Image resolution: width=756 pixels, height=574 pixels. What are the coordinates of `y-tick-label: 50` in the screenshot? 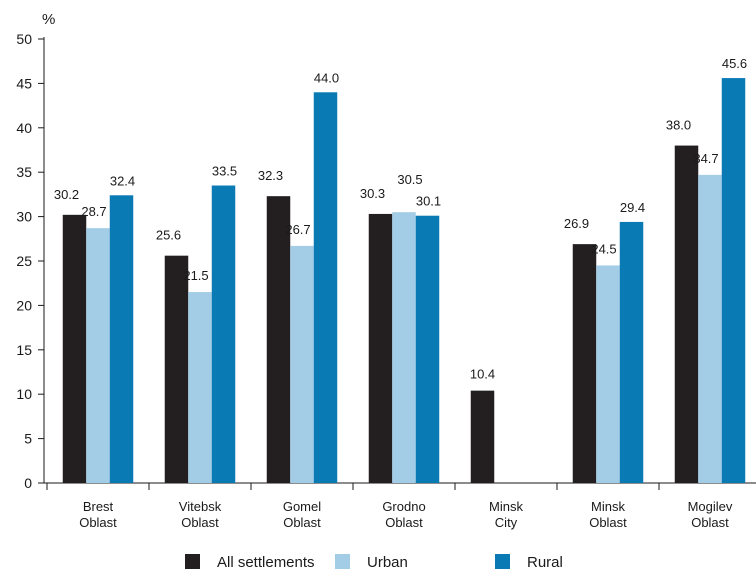 It's located at (24, 39).